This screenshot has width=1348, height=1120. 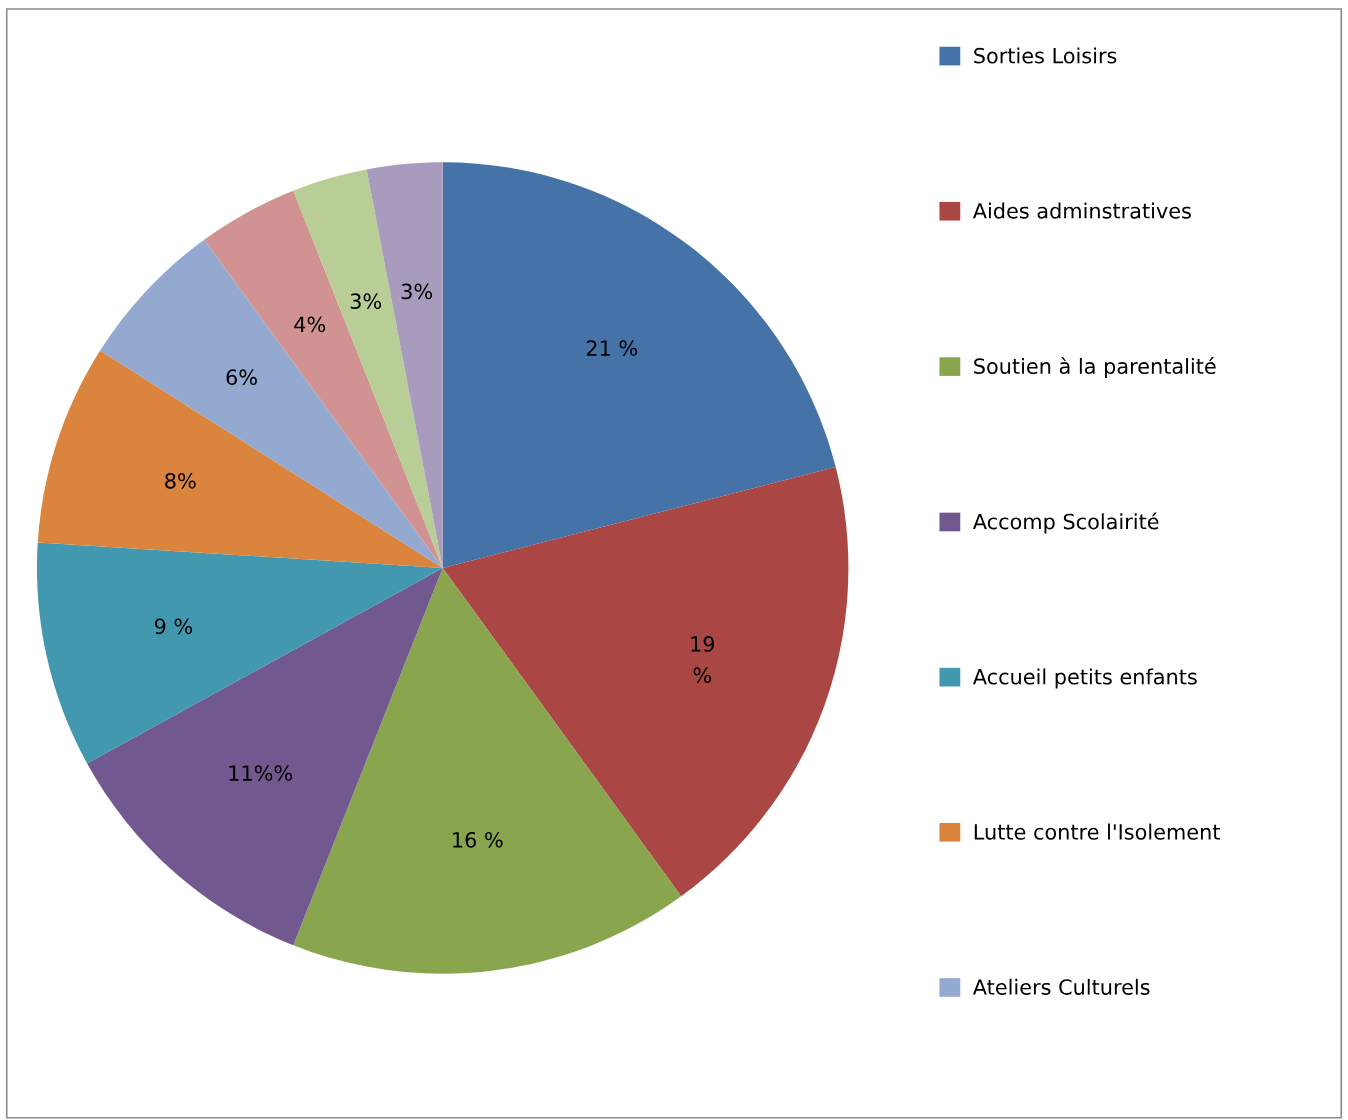 I want to click on legend-label: Soutien à la parentalité, so click(x=1095, y=368).